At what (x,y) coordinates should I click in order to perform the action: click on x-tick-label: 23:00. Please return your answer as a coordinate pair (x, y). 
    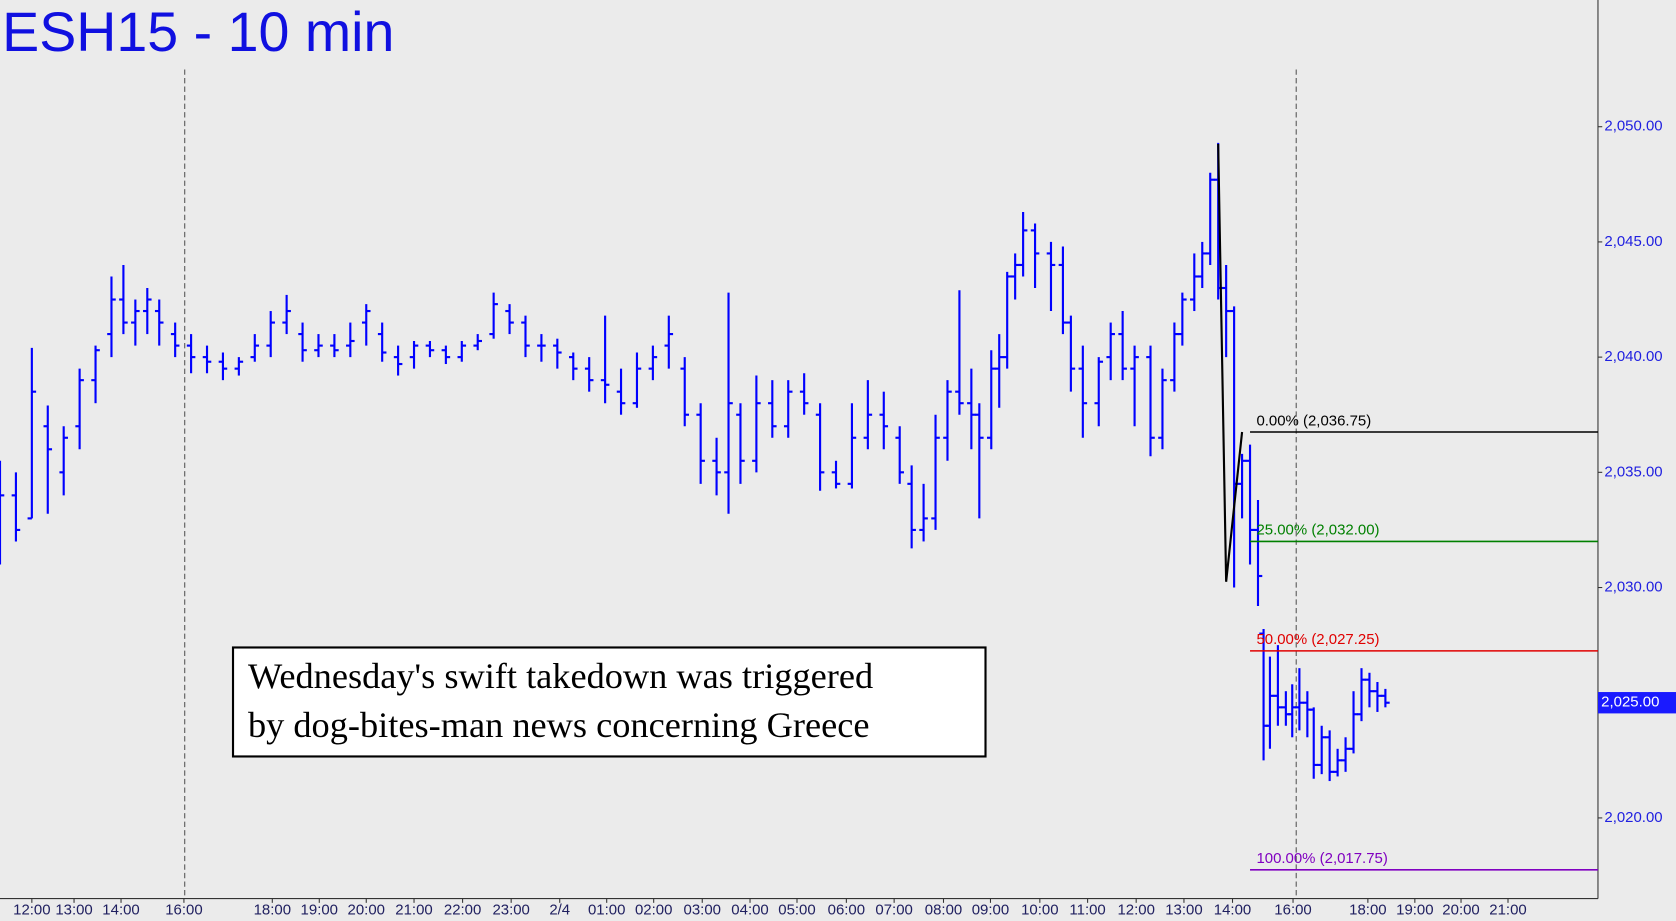
    Looking at the image, I should click on (510, 909).